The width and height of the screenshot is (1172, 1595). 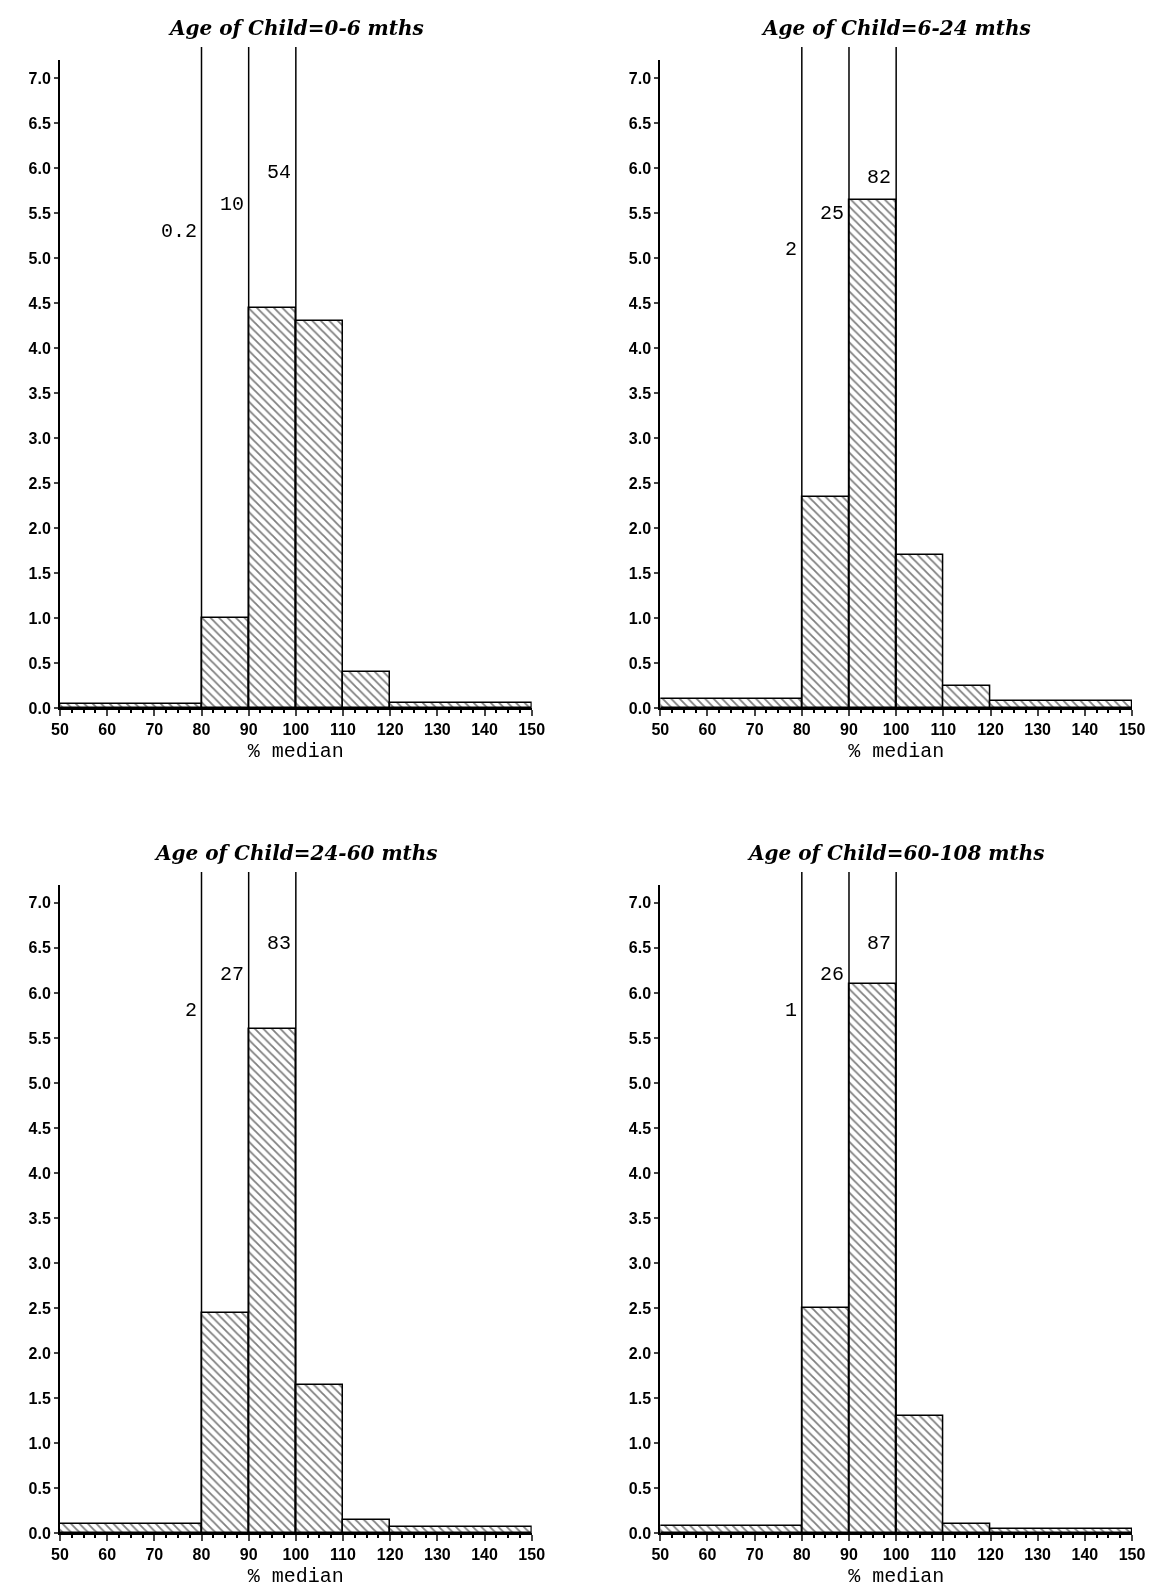 I want to click on annotation: 25, so click(x=832, y=213).